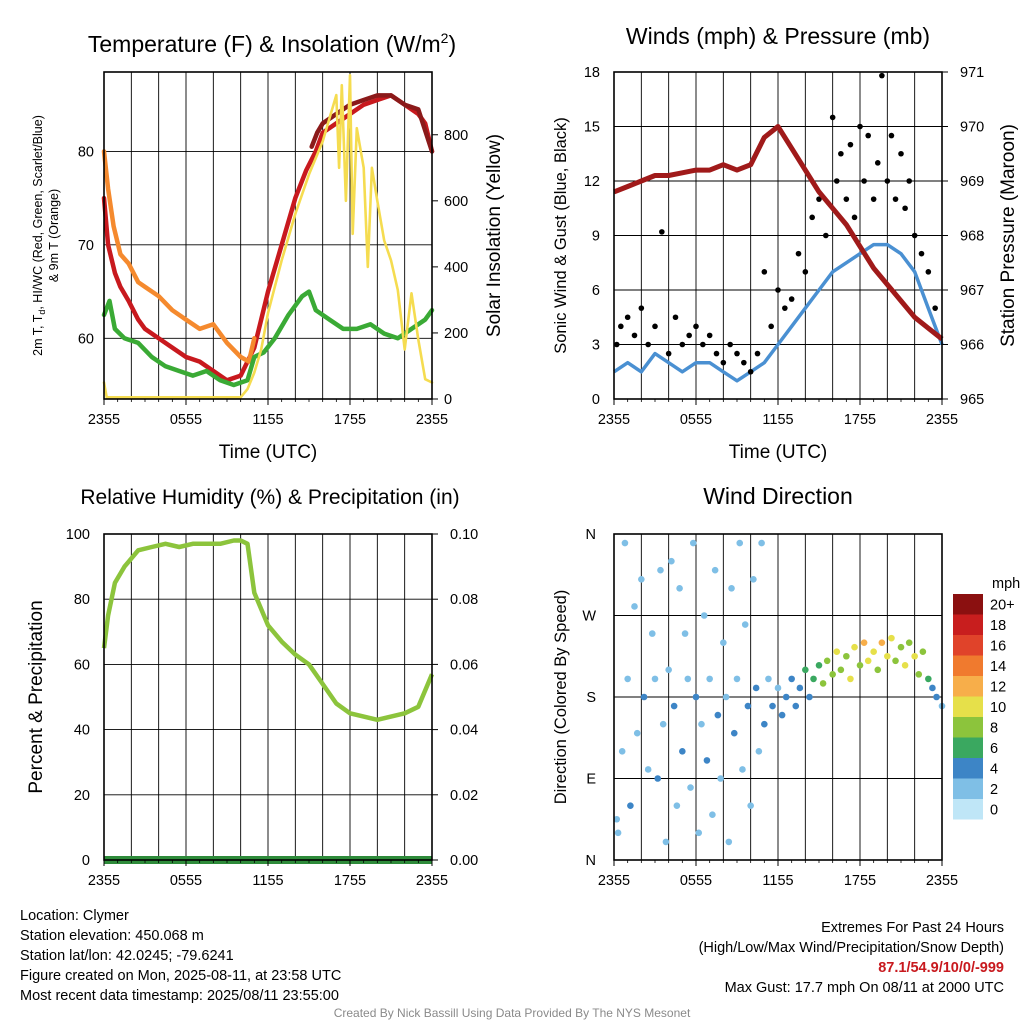 This screenshot has width=1024, height=1024. I want to click on winds-y2tick-label: 966, so click(972, 346).